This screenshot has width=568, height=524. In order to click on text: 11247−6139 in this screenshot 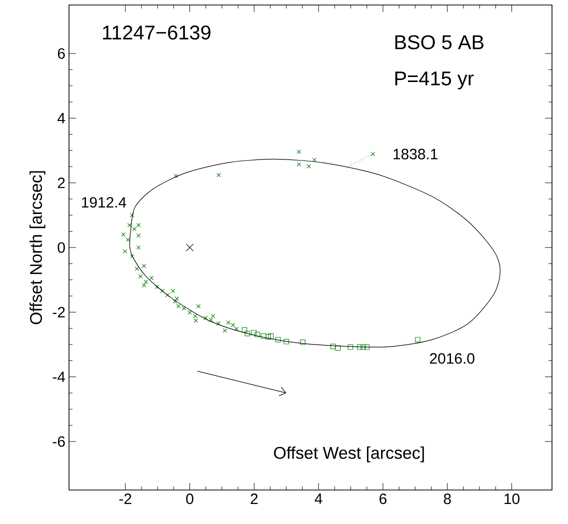, I will do `click(156, 33)`.